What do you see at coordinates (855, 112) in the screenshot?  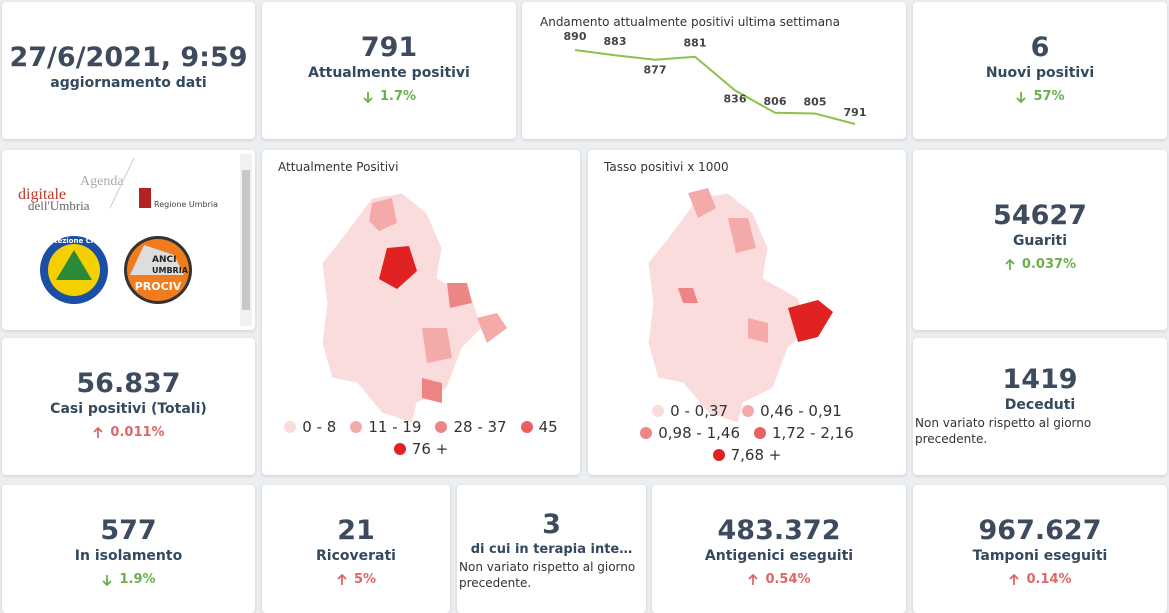 I see `point-label: 791` at bounding box center [855, 112].